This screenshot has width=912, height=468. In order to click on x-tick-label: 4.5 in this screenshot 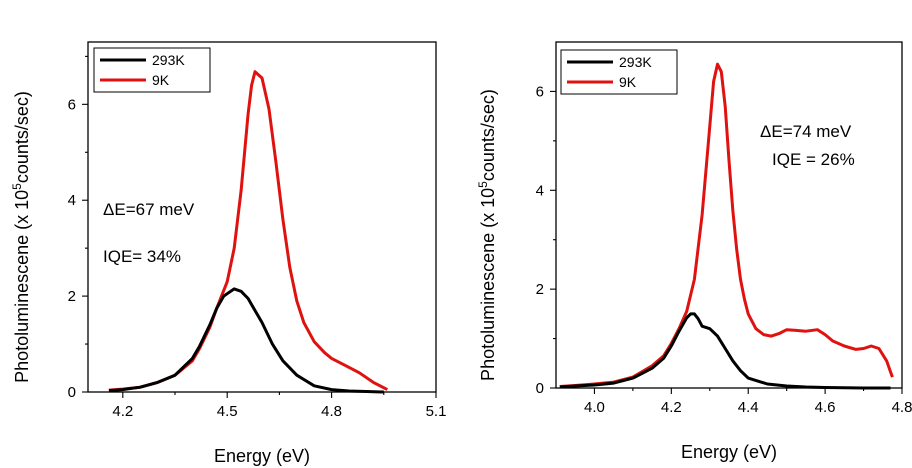, I will do `click(227, 411)`.